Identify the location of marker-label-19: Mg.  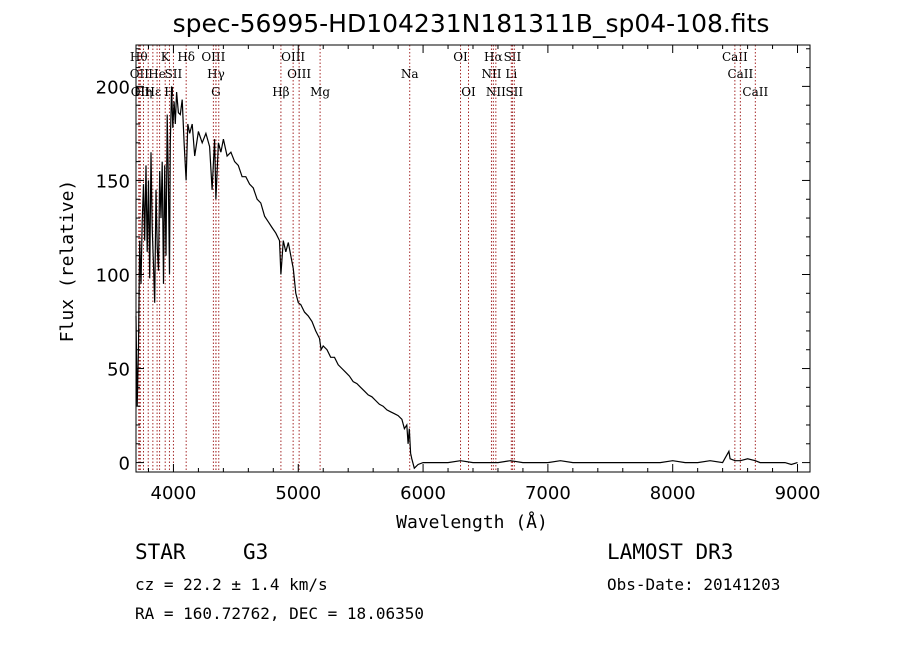
(320, 92).